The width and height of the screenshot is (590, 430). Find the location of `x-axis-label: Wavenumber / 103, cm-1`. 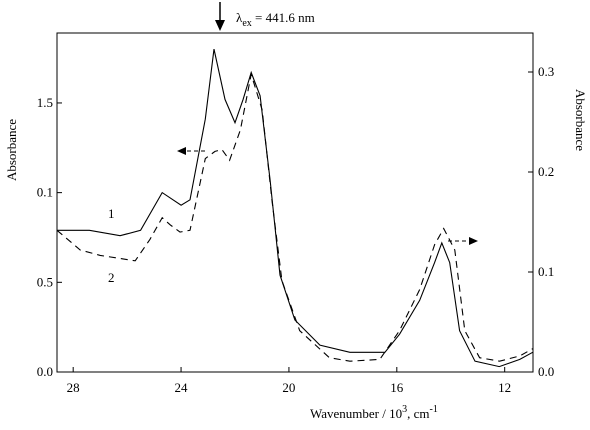

x-axis-label: Wavenumber / 103, cm-1 is located at coordinates (374, 412).